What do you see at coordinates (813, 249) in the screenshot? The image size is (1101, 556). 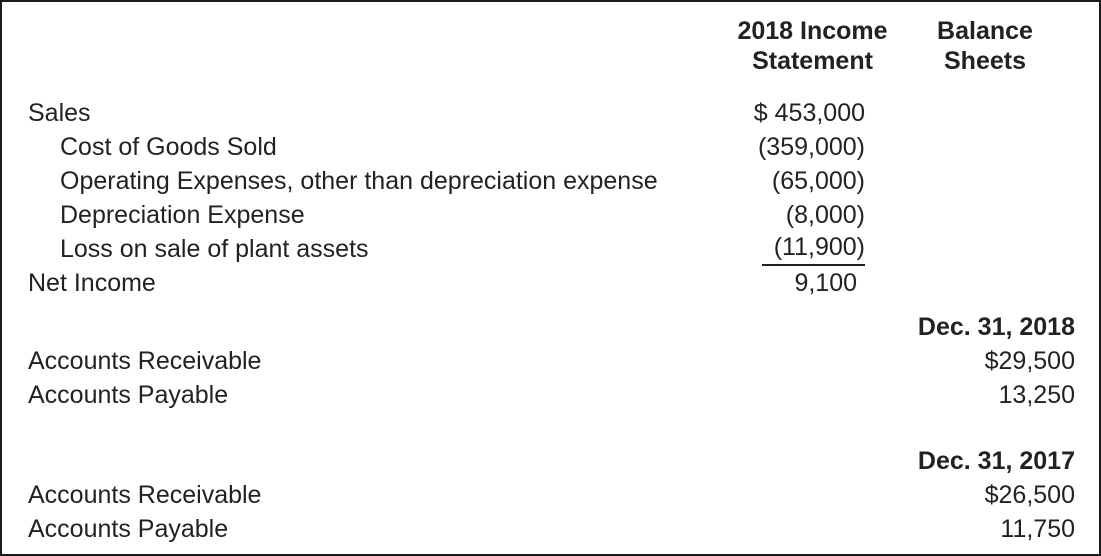 I see `loss-value-underlined: (11,900)` at bounding box center [813, 249].